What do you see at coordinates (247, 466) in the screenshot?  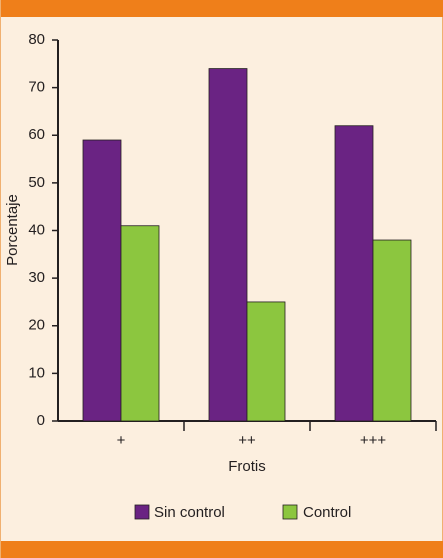 I see `x-axis-title: Frotis` at bounding box center [247, 466].